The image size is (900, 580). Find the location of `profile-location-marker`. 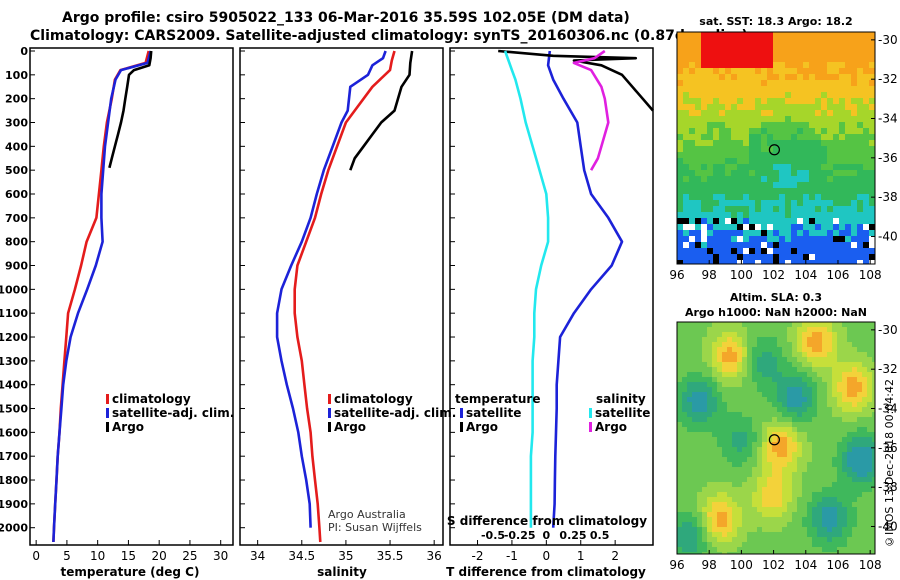

profile-location-marker is located at coordinates (774, 440).